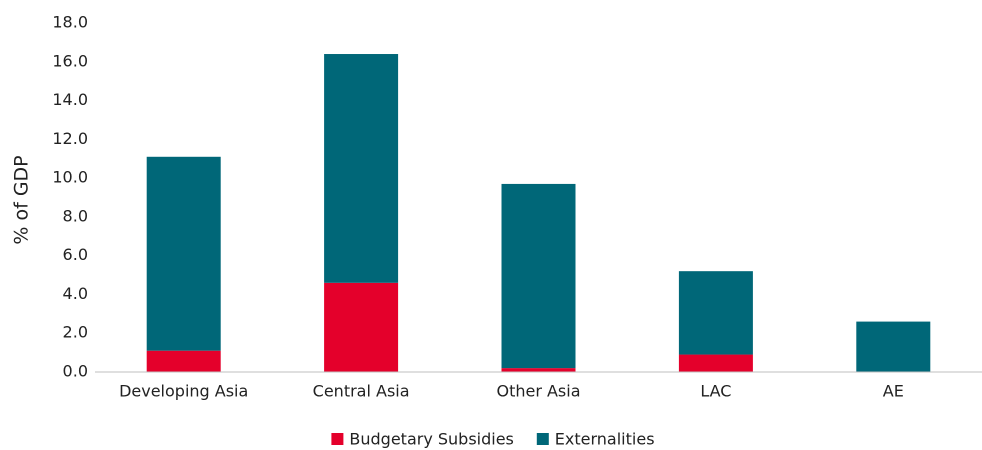  I want to click on y-tick-label: 8.0, so click(75, 215).